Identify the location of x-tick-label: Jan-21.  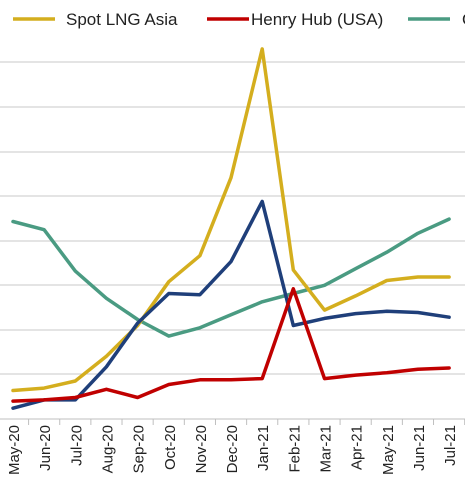
(263, 448).